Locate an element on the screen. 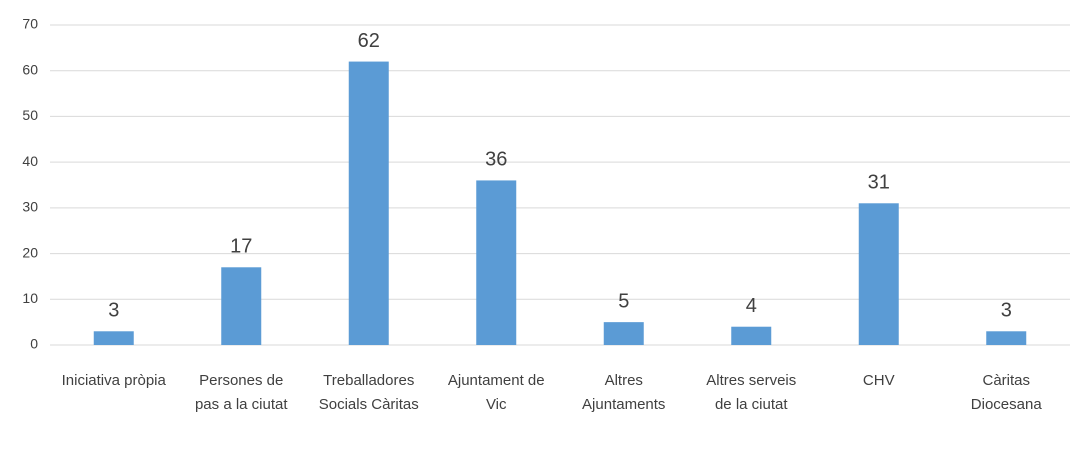 Image resolution: width=1073 pixels, height=450 pixels. y-tick-label: 20 is located at coordinates (30, 252).